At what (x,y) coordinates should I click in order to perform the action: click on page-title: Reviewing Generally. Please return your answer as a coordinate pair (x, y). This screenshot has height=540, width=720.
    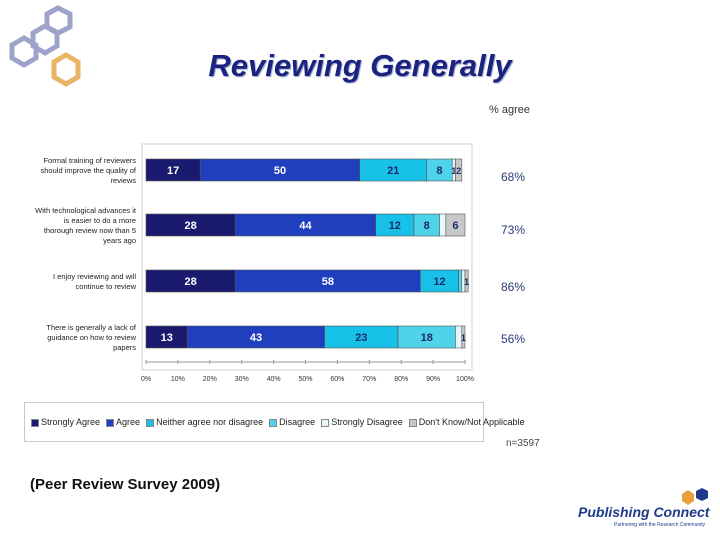
    Looking at the image, I should click on (360, 65).